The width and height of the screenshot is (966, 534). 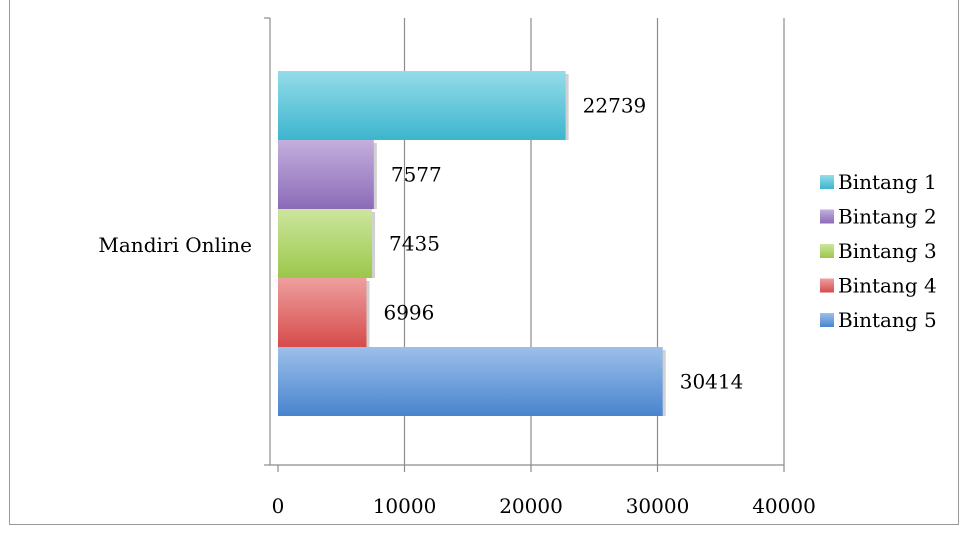 I want to click on data-label: 7577, so click(x=416, y=175).